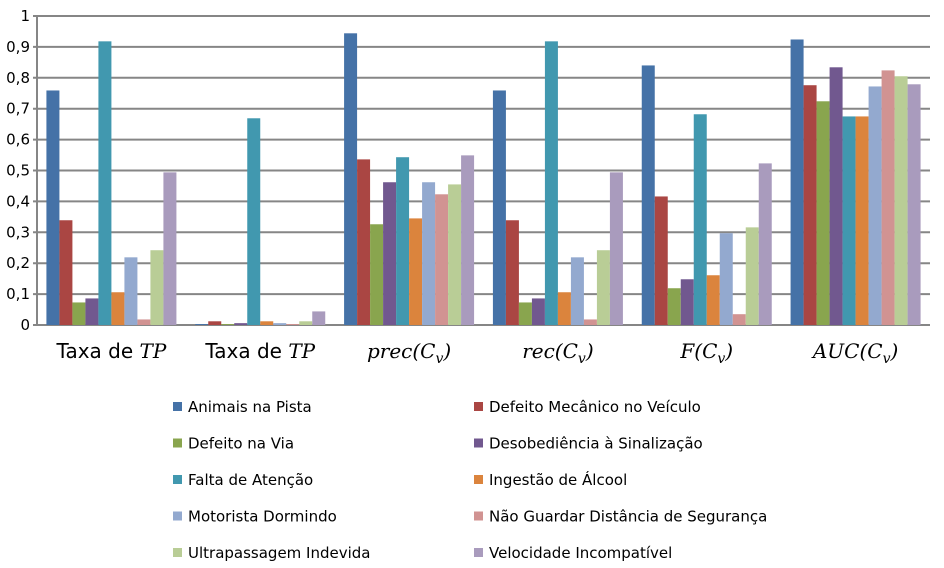 Image resolution: width=944 pixels, height=568 pixels. What do you see at coordinates (18, 78) in the screenshot?
I see `y-tick-label: 0,8` at bounding box center [18, 78].